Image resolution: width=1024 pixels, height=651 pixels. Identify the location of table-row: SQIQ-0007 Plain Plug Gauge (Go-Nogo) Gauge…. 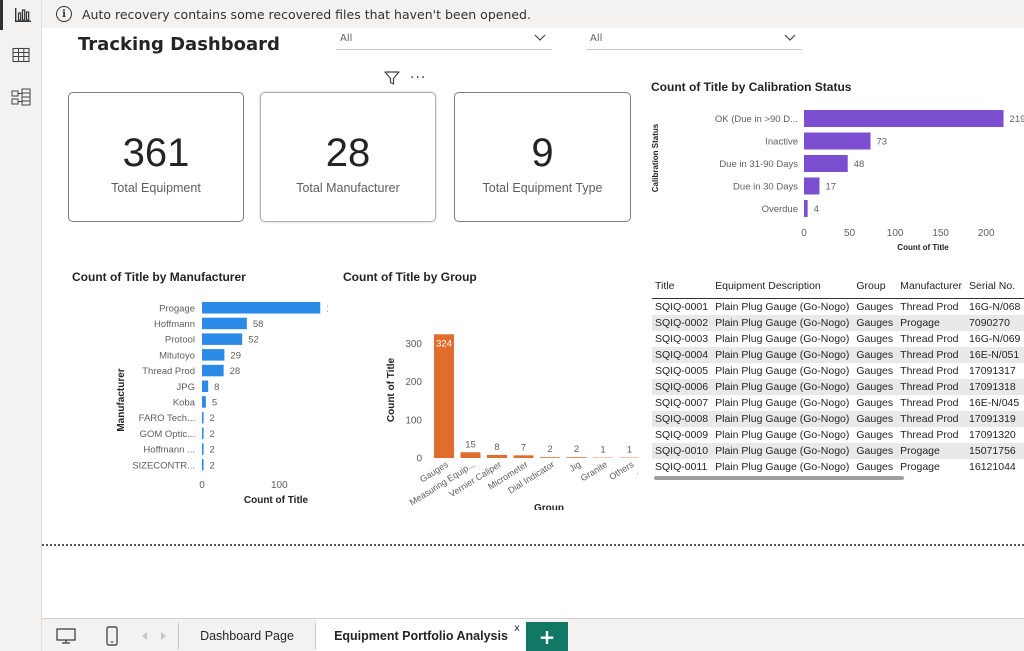
(838, 403).